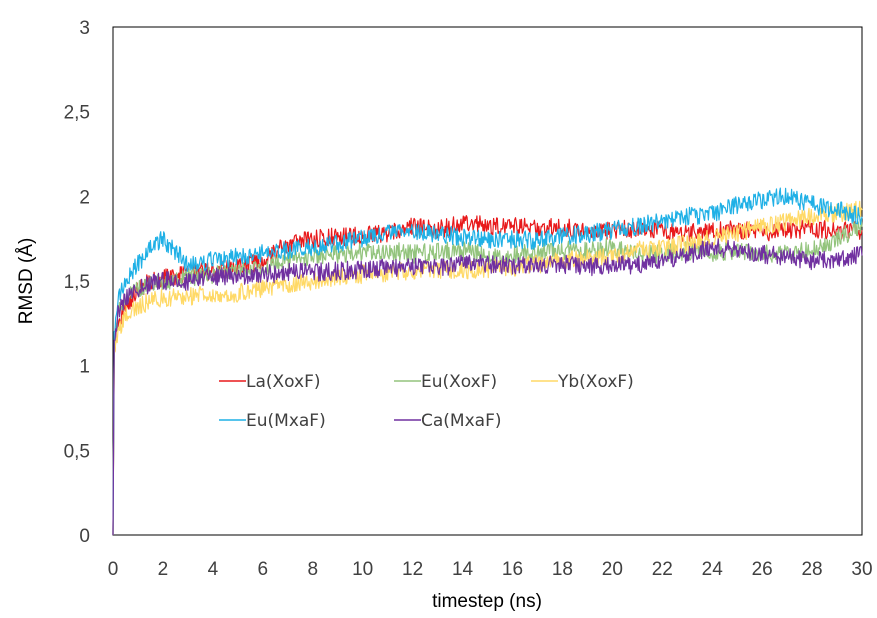 This screenshot has width=877, height=618. Describe the element at coordinates (461, 421) in the screenshot. I see `legend-label-4: Ca(MxaF)` at that location.